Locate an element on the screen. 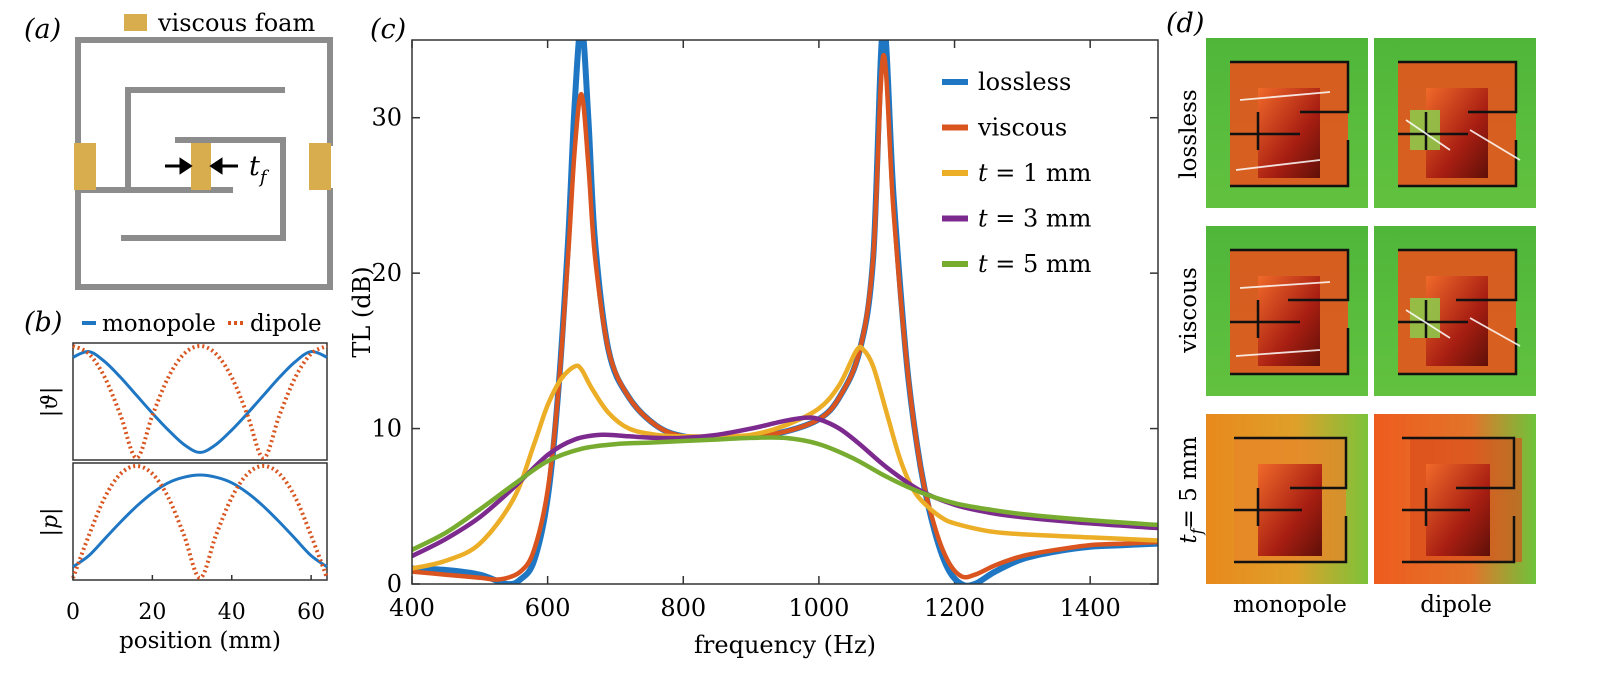 Image resolution: width=1624 pixels, height=682 pixels. field-map-tf5-dipole is located at coordinates (1455, 499).